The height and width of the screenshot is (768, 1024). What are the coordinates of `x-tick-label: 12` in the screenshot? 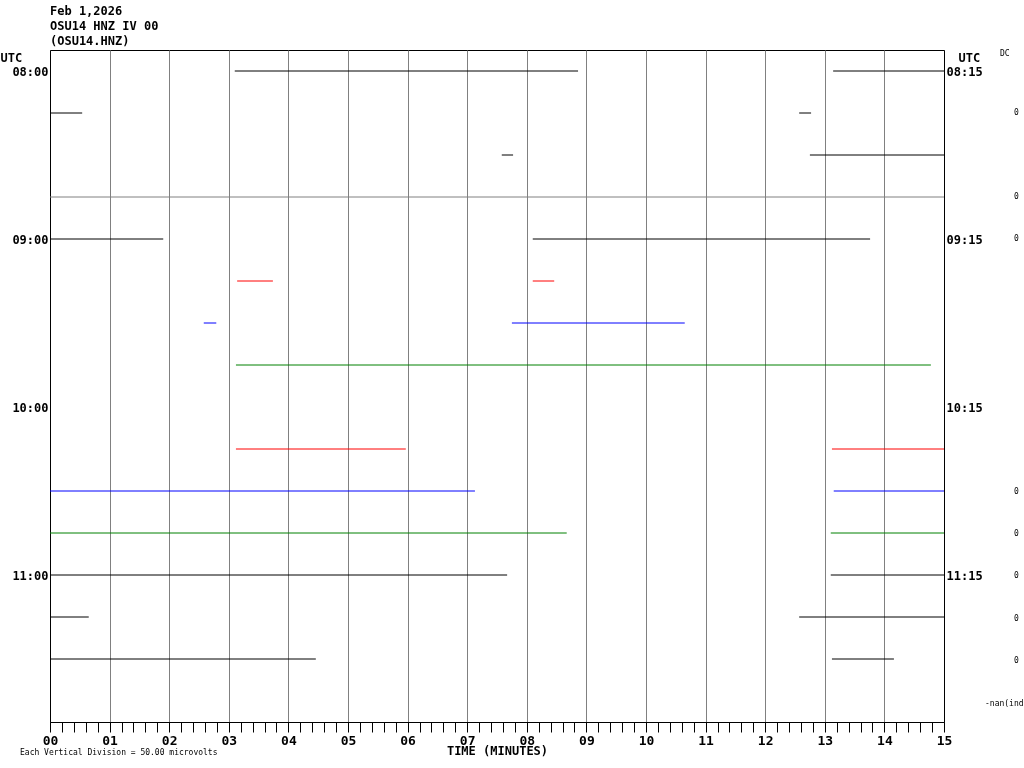 It's located at (765, 740).